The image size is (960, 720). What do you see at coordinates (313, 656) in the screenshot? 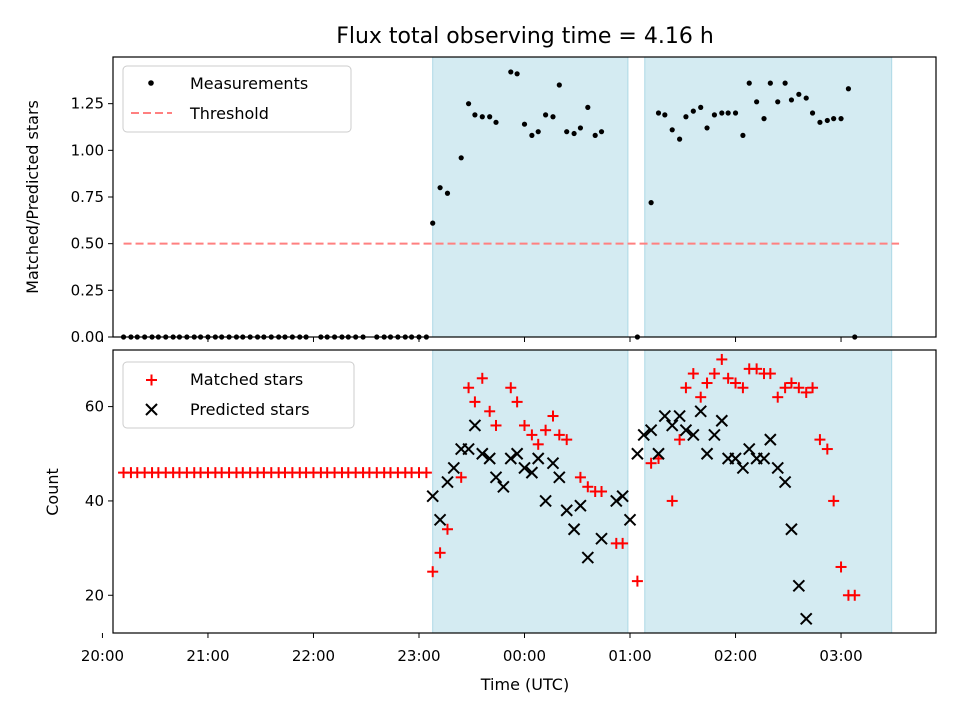
I see `xtick-label: 22:00` at bounding box center [313, 656].